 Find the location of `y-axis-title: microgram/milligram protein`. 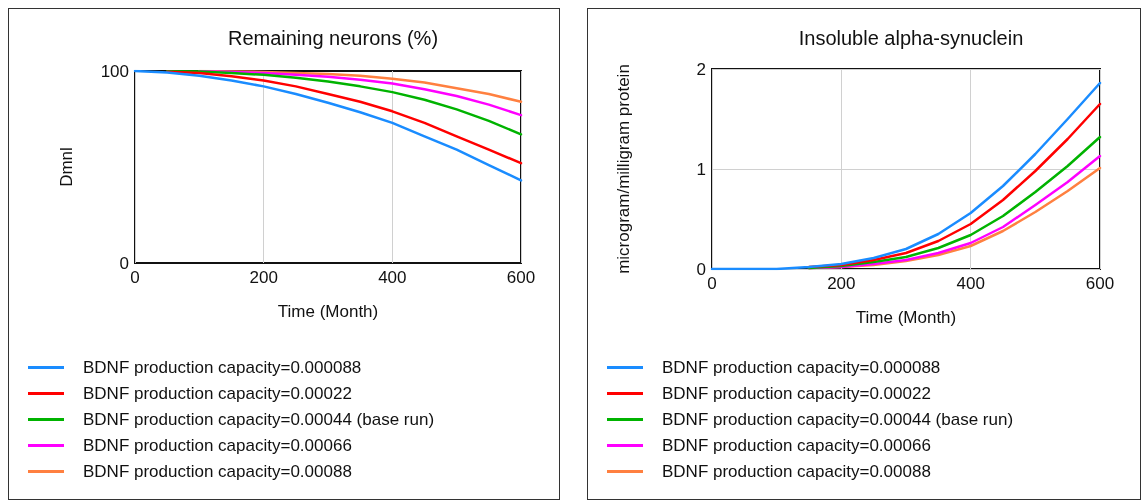

y-axis-title: microgram/milligram protein is located at coordinates (623, 169).